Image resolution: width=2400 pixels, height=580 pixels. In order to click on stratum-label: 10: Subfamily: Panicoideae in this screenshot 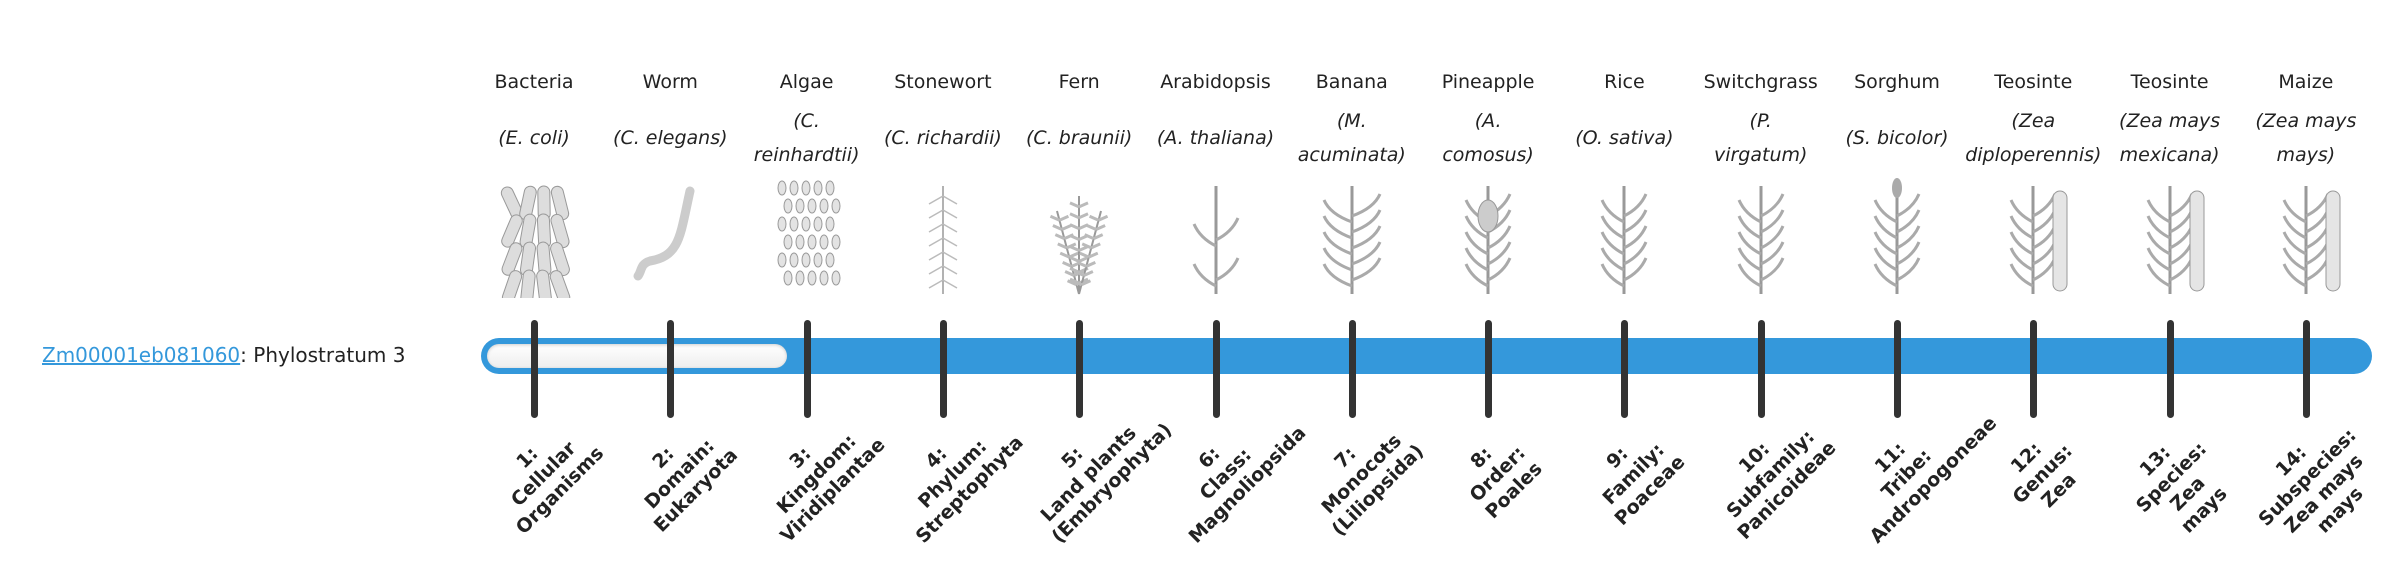, I will do `click(1771, 475)`.